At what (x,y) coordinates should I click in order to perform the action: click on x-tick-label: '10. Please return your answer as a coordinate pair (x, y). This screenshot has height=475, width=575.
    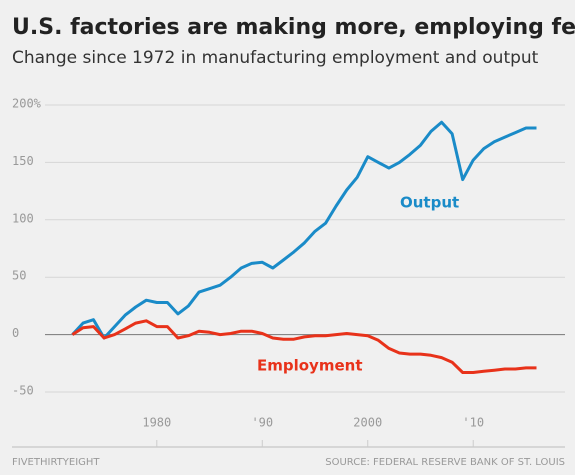
    Looking at the image, I should click on (473, 423).